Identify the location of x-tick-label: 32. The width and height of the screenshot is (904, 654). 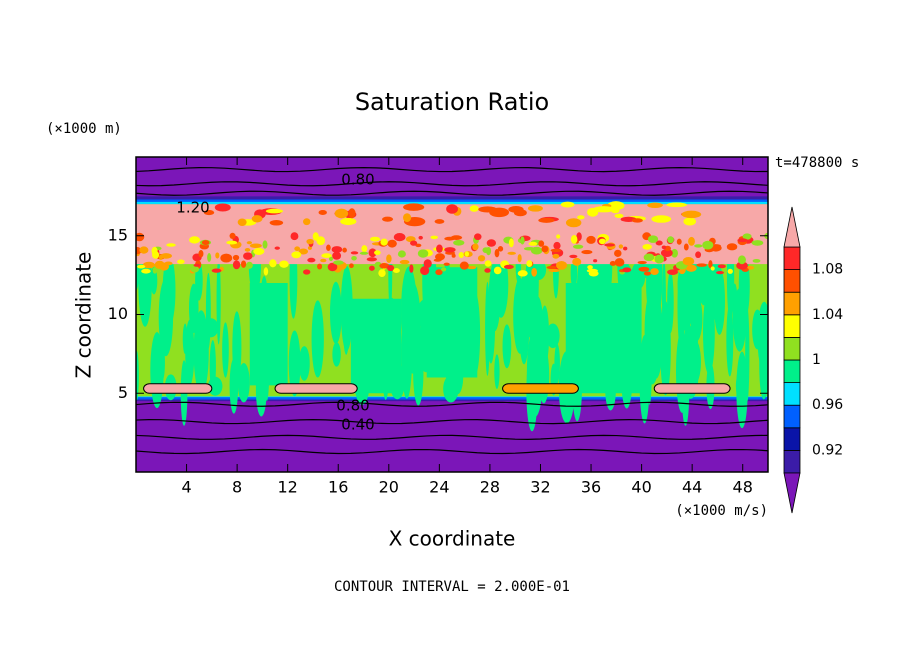
(540, 487).